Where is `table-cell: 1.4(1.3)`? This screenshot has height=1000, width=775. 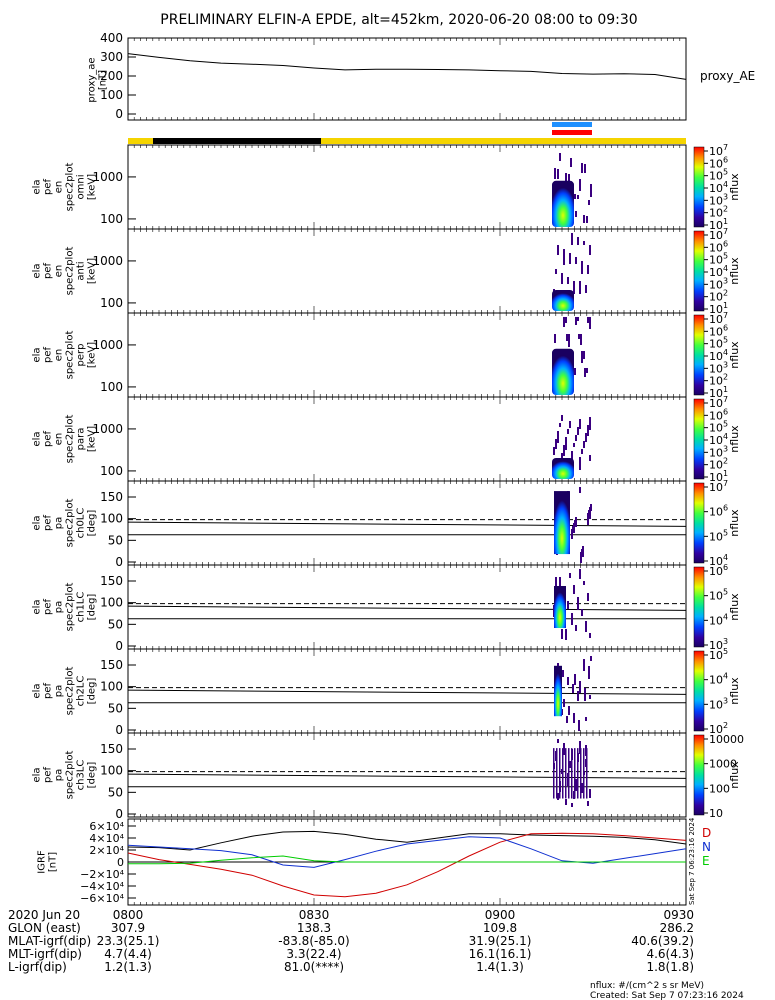
table-cell: 1.4(1.3) is located at coordinates (500, 967).